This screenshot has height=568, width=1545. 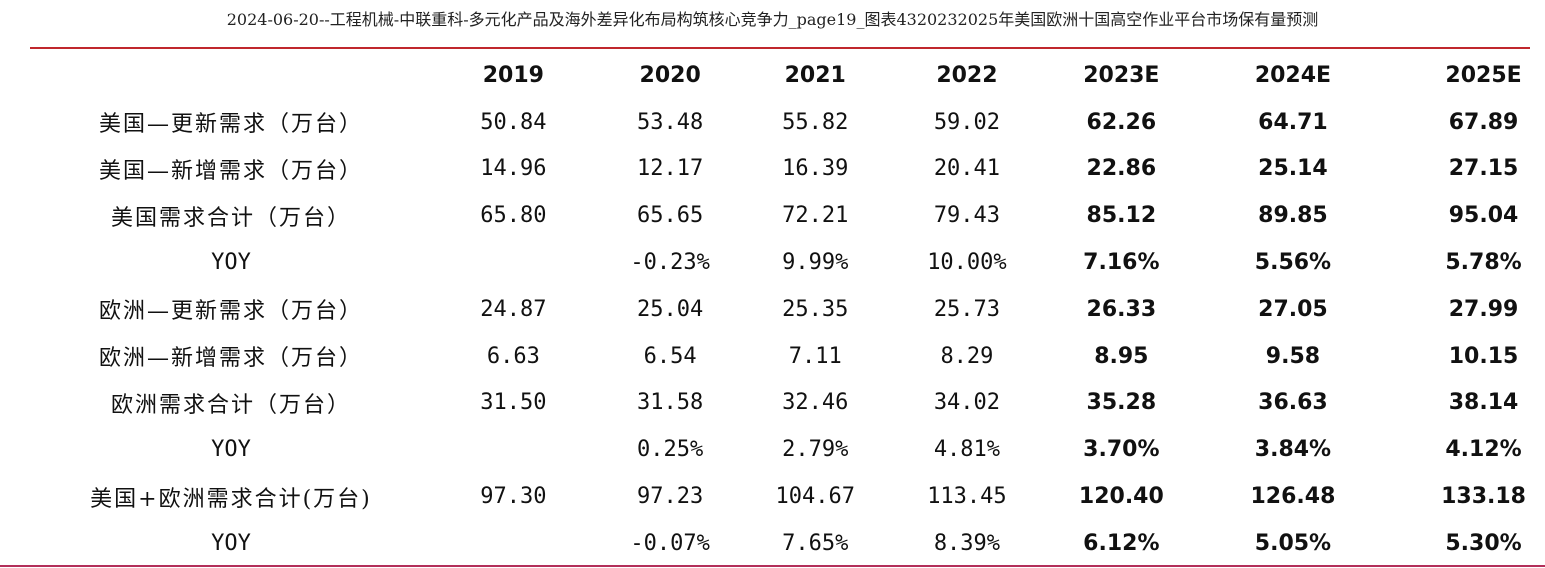 I want to click on table-cell-estimate: 36.63, so click(x=1293, y=403).